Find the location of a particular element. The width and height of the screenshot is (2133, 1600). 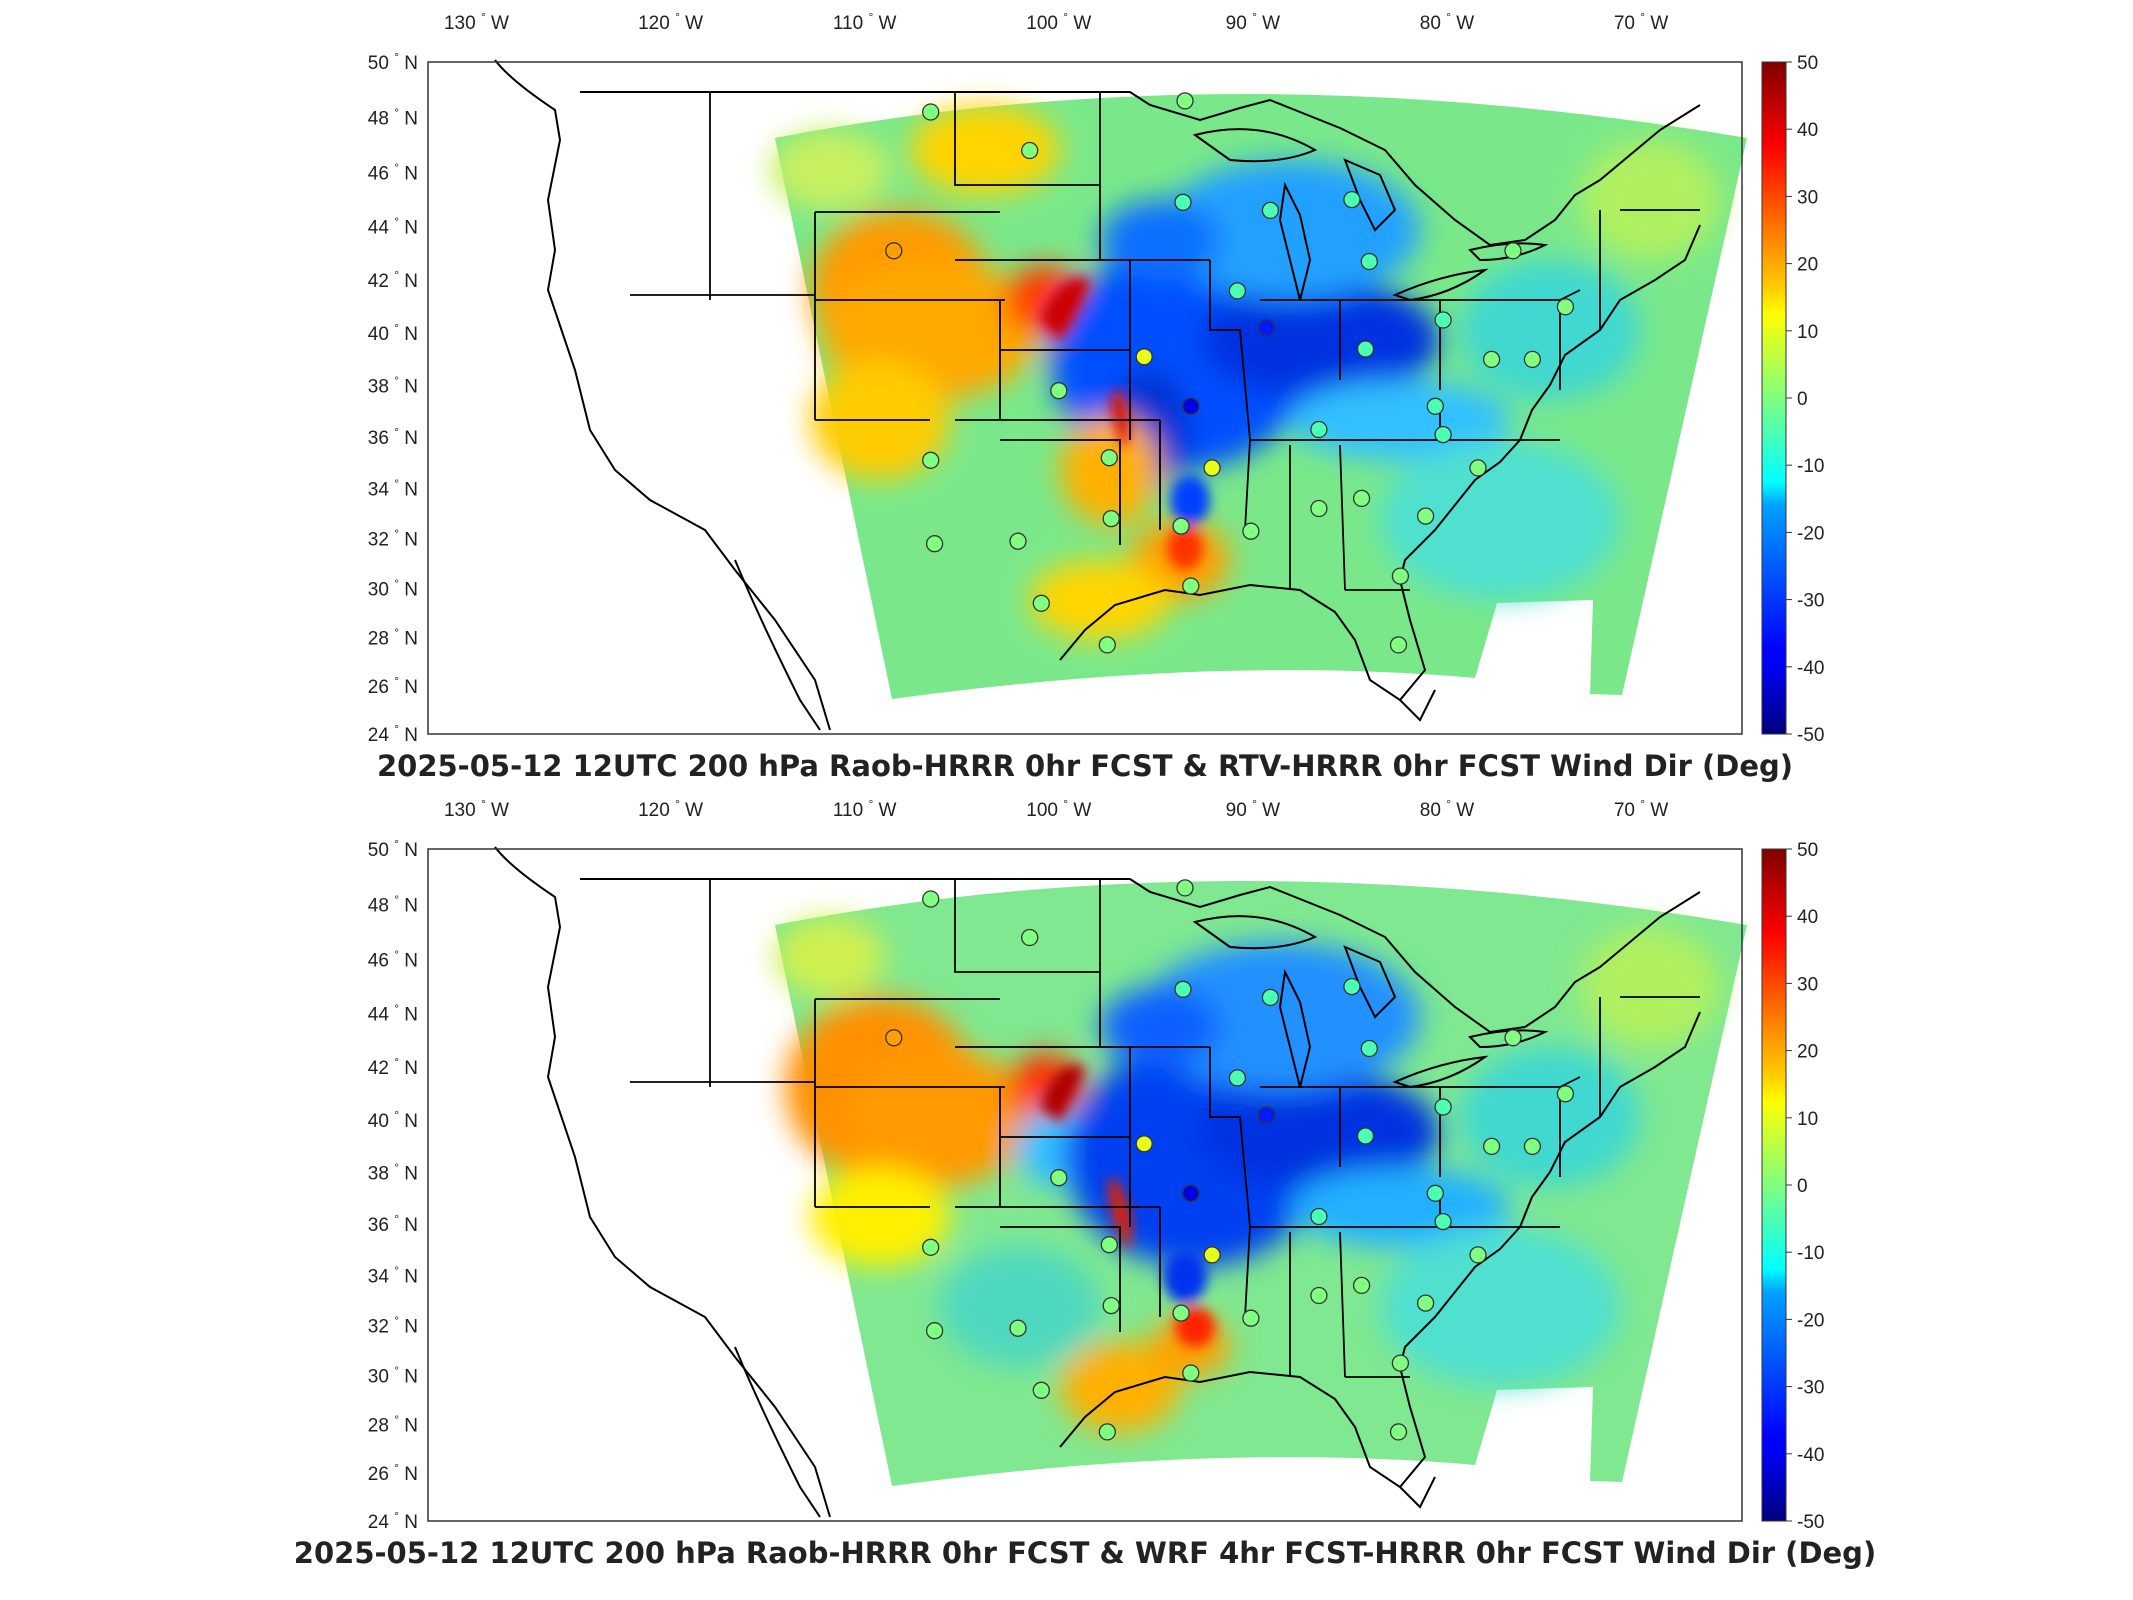

lon-tick-label: 130 ° W is located at coordinates (476, 22).